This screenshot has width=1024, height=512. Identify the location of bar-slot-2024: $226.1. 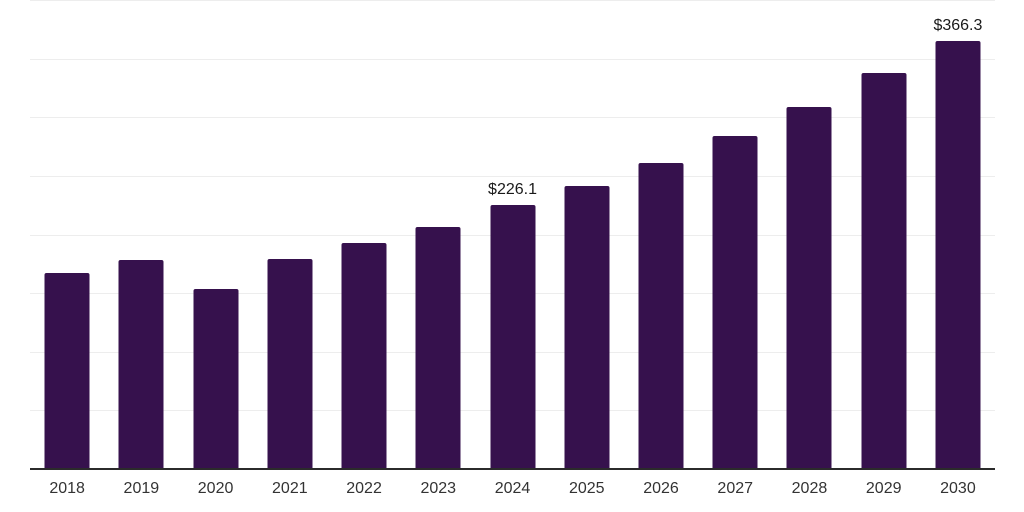
(512, 235).